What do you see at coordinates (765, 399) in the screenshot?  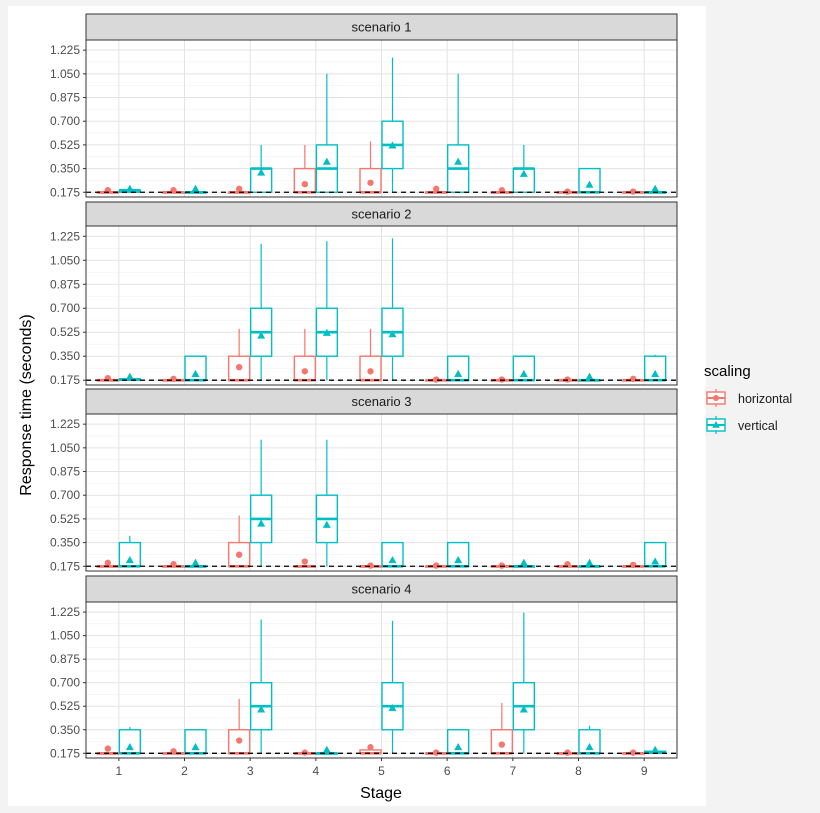 I see `legend-label-horizontal: horizontal` at bounding box center [765, 399].